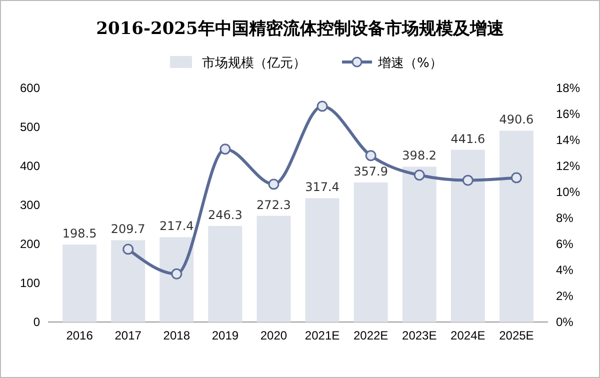  What do you see at coordinates (468, 139) in the screenshot?
I see `data-label: 441.6` at bounding box center [468, 139].